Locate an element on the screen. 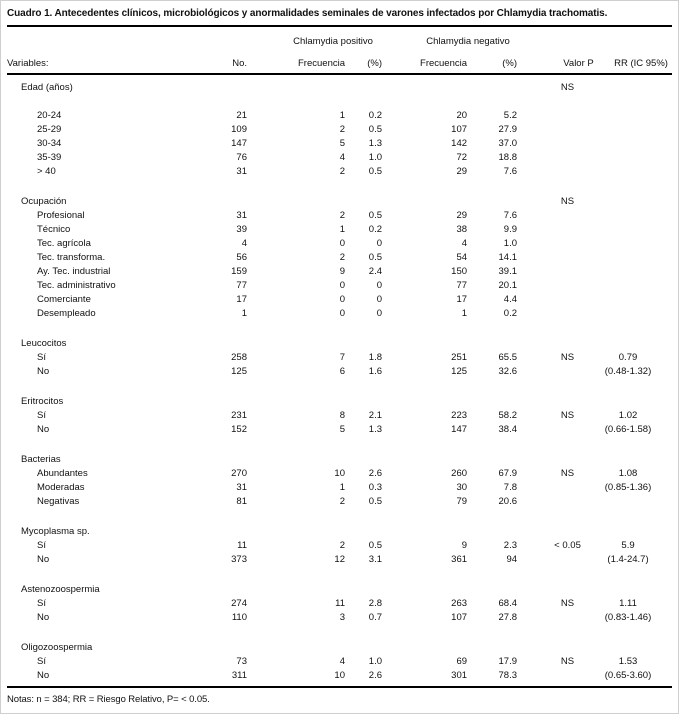  cell-frecuencia-negativo: 125 is located at coordinates (459, 371).